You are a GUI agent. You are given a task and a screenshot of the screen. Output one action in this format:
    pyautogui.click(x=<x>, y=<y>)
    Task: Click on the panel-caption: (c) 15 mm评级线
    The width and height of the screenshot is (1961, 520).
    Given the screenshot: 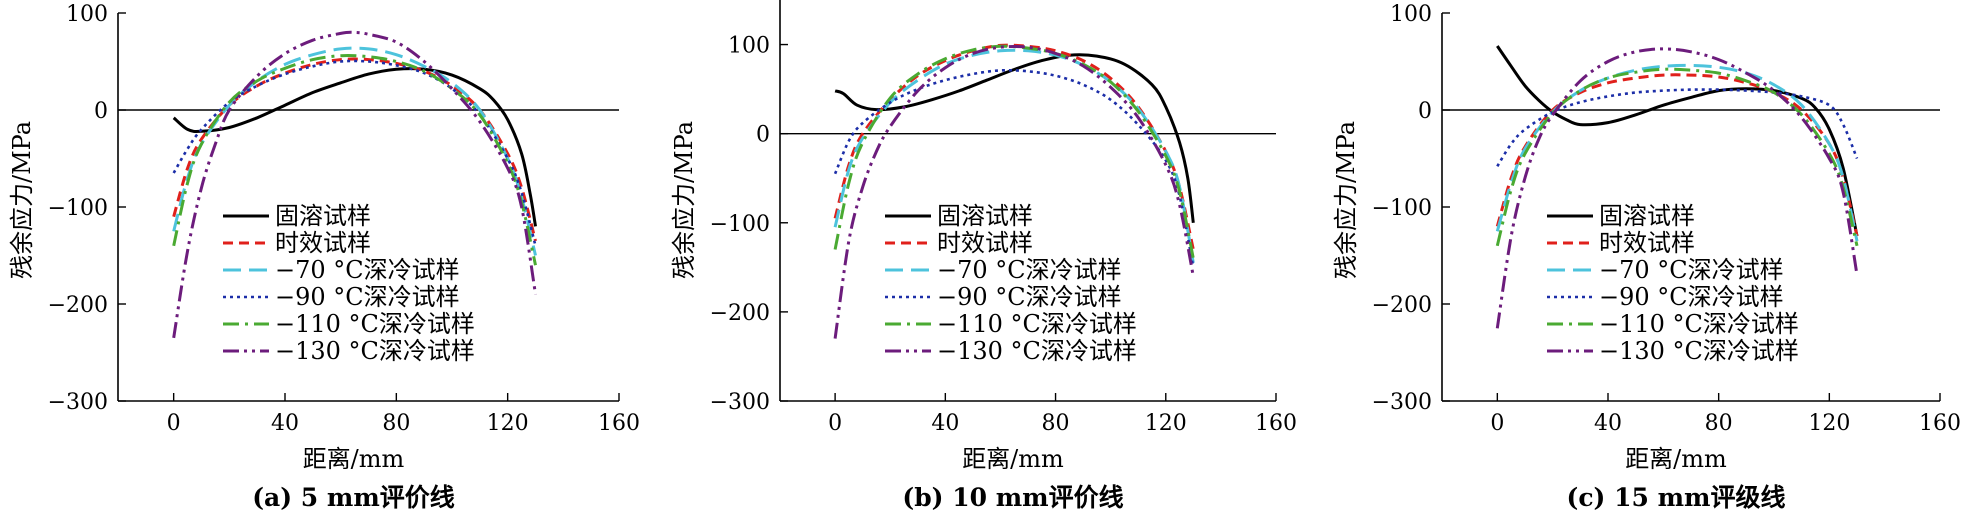 What is the action you would take?
    pyautogui.click(x=1676, y=497)
    